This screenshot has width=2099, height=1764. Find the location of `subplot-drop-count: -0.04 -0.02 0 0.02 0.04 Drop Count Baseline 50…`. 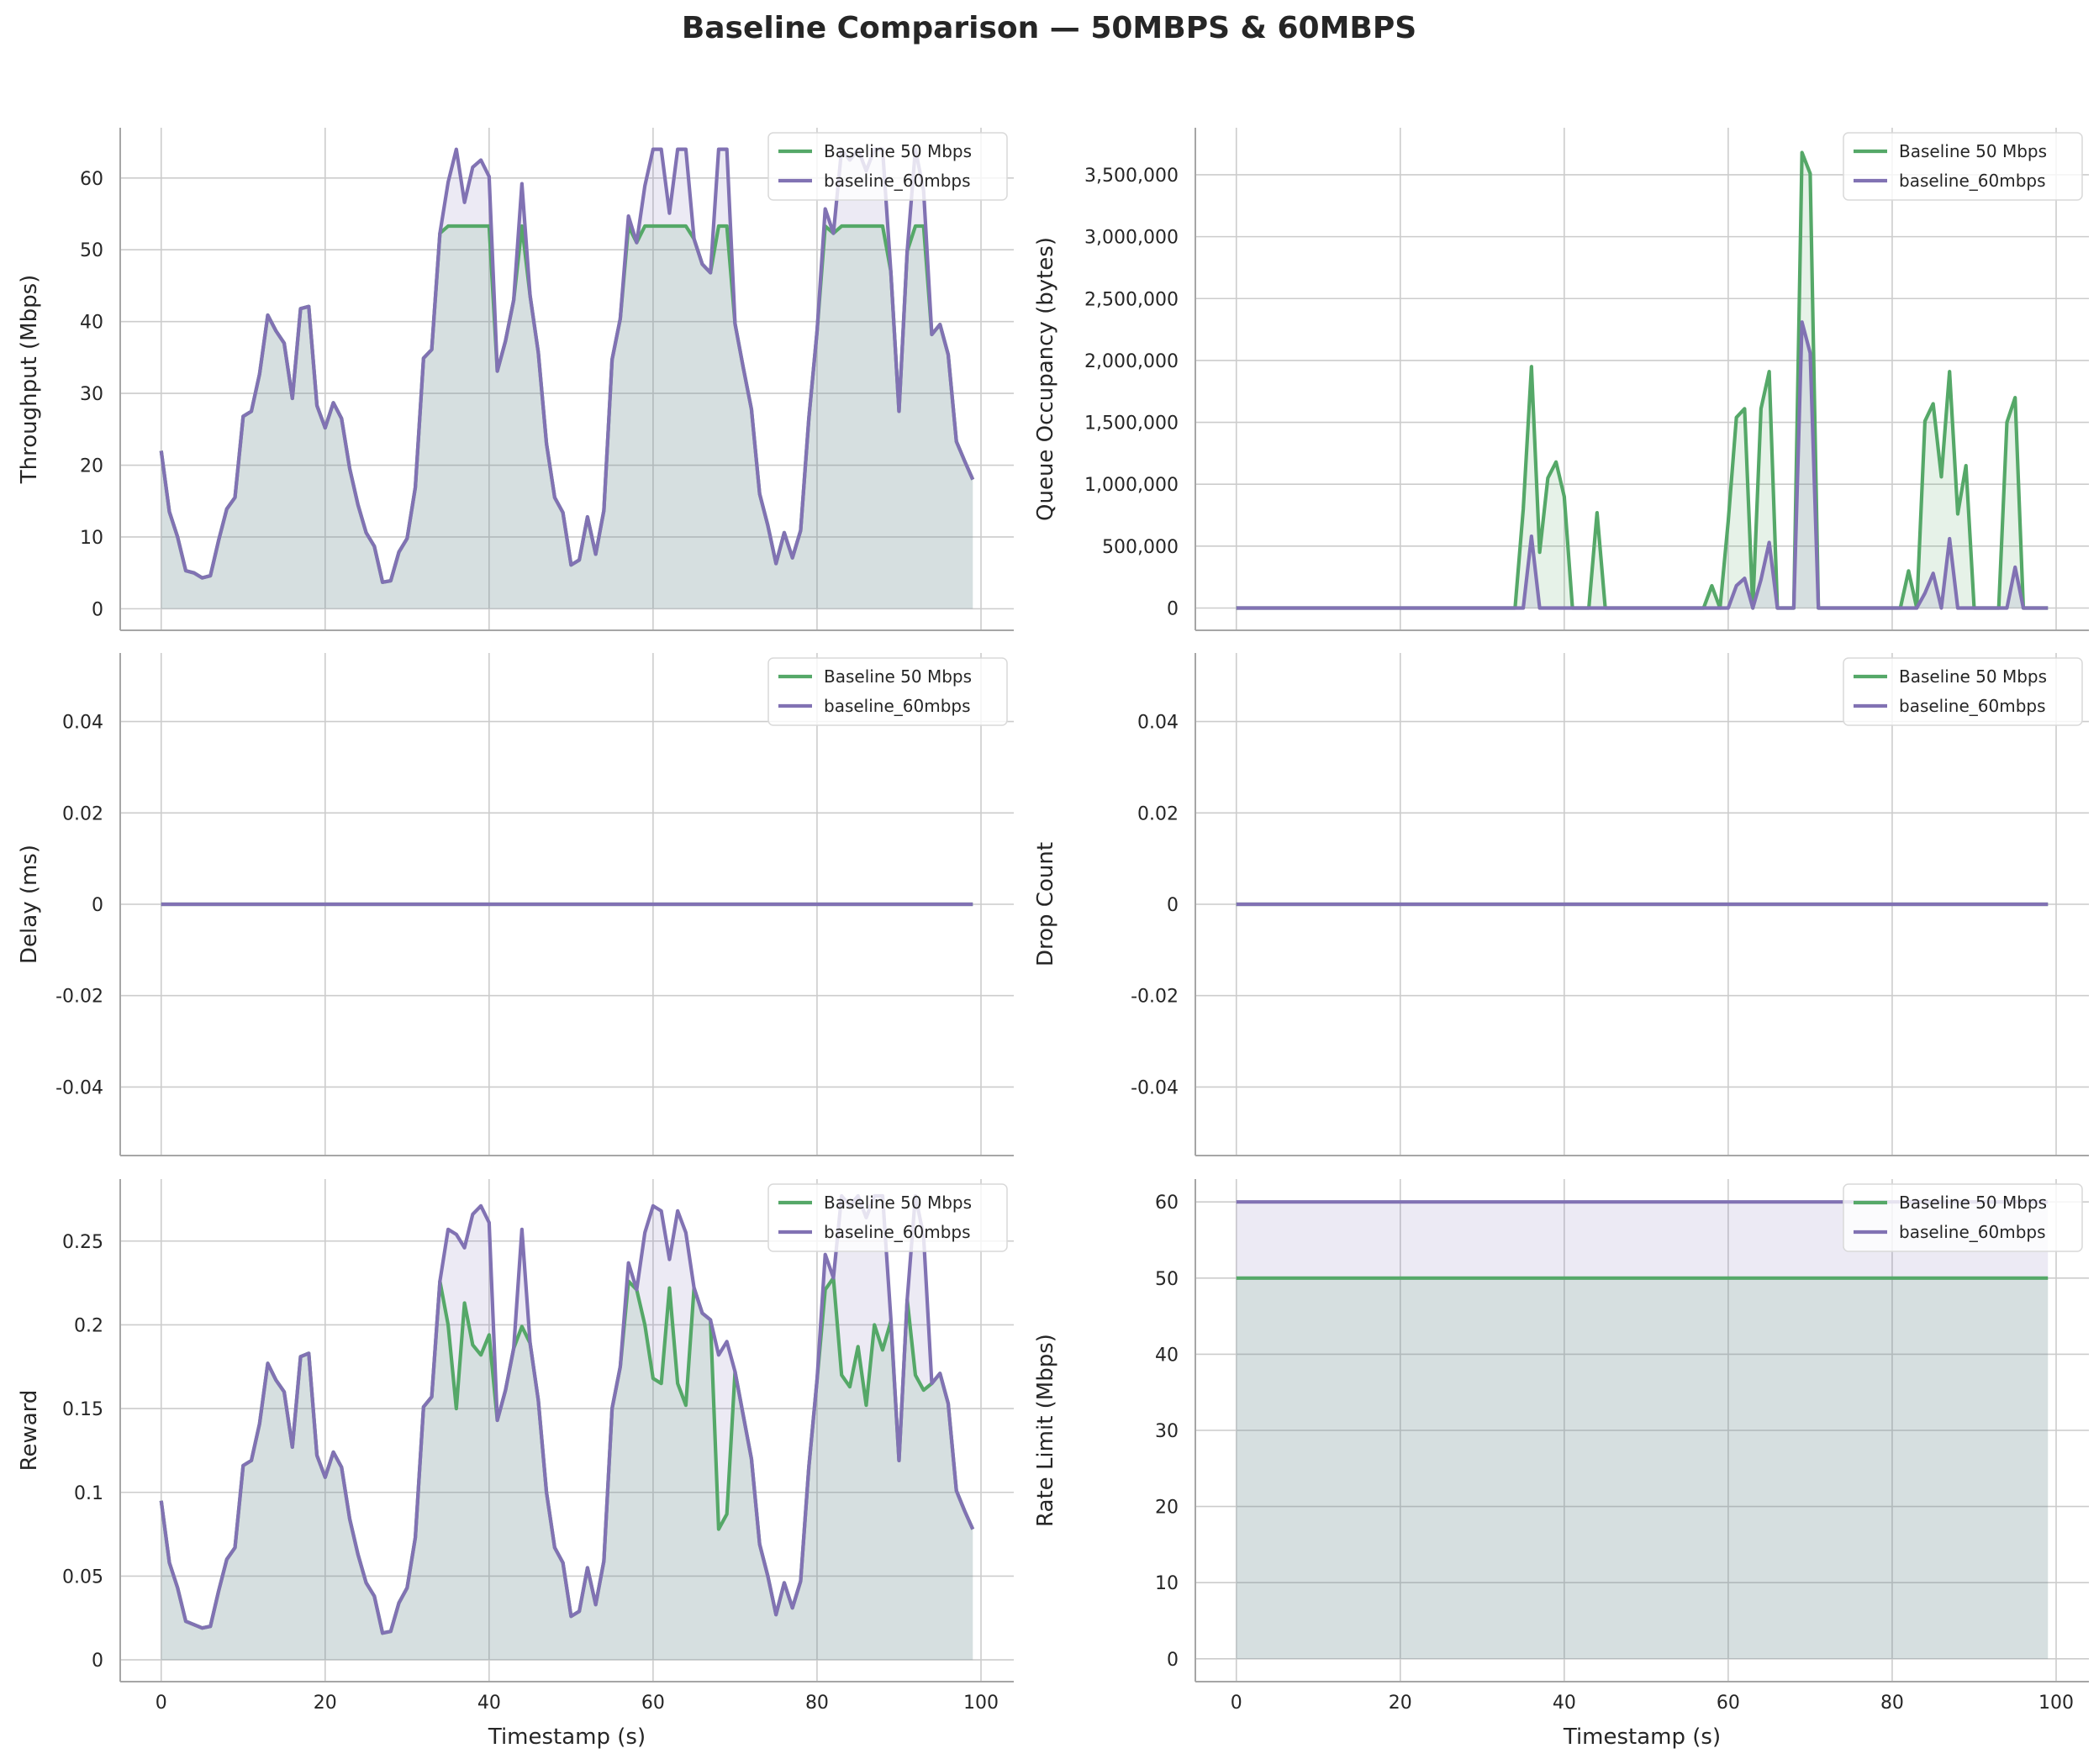

subplot-drop-count: -0.04 -0.02 0 0.02 0.04 Drop Count Baseline 50… is located at coordinates (1561, 904).